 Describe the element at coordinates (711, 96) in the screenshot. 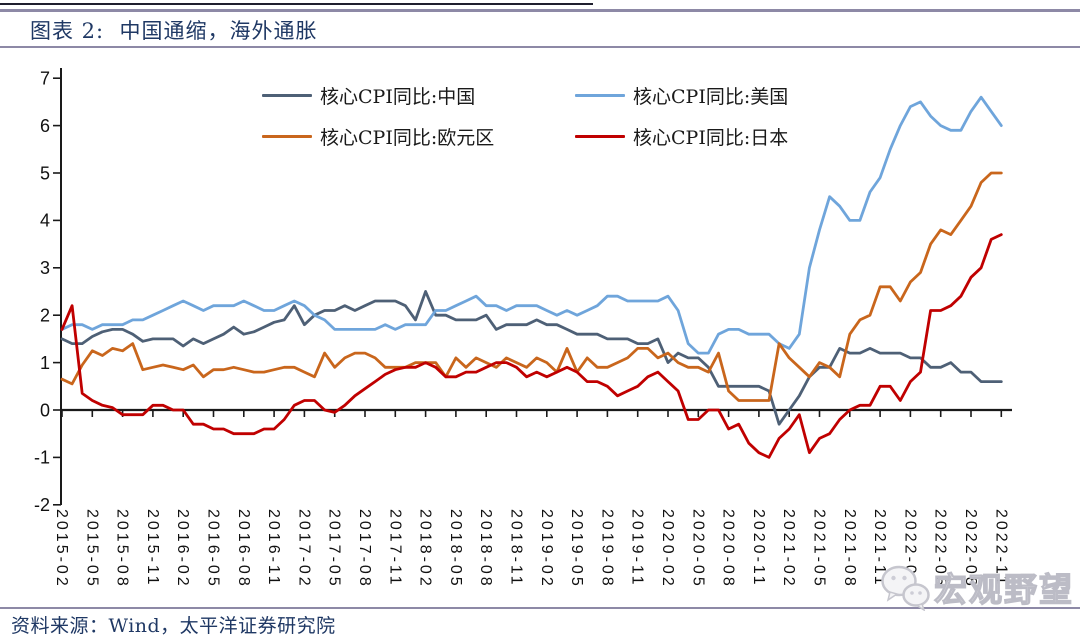

I see `legend-label-us: 核心CPI同比:美国` at that location.